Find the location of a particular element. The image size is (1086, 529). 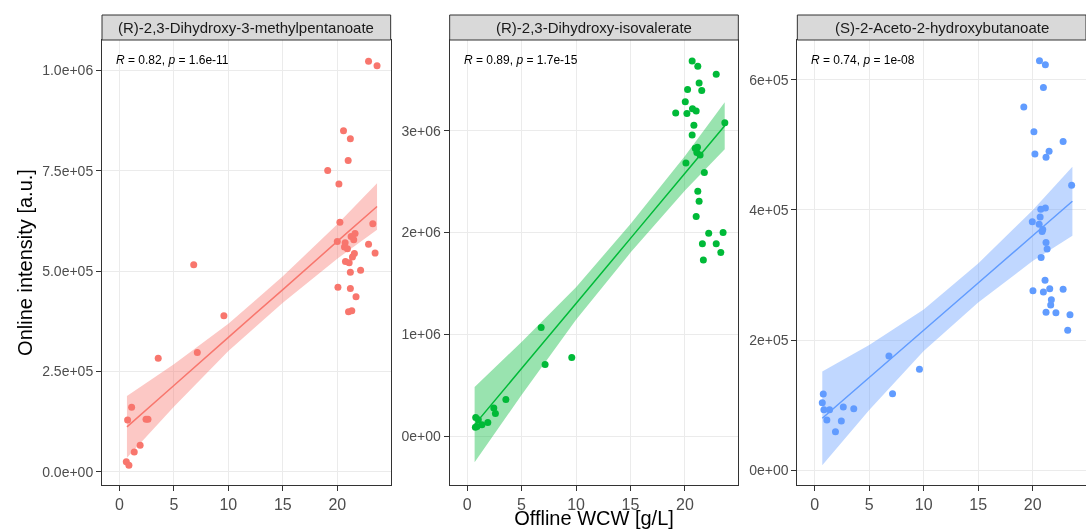

y-tick-label: 2.5e+05 is located at coordinates (68, 371).